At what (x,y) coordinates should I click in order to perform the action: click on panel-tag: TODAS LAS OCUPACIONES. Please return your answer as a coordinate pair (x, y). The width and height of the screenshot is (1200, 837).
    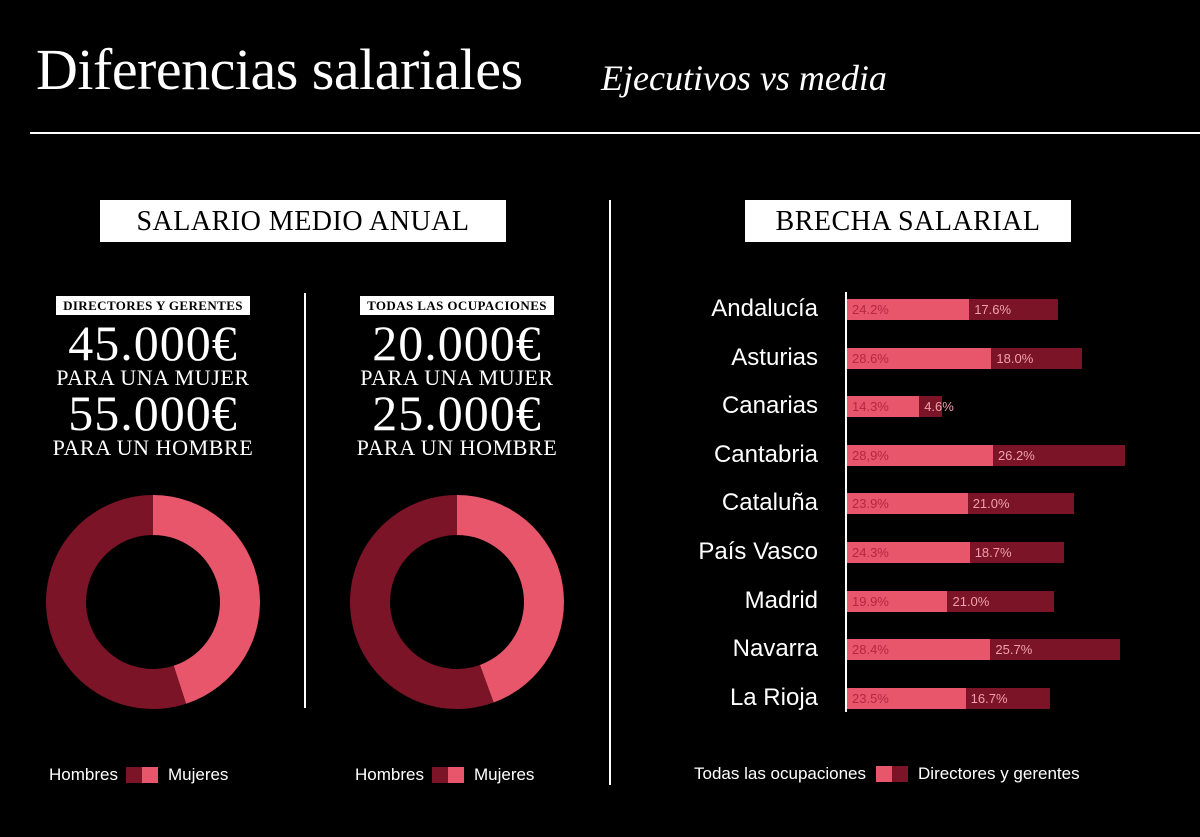
    Looking at the image, I should click on (457, 305).